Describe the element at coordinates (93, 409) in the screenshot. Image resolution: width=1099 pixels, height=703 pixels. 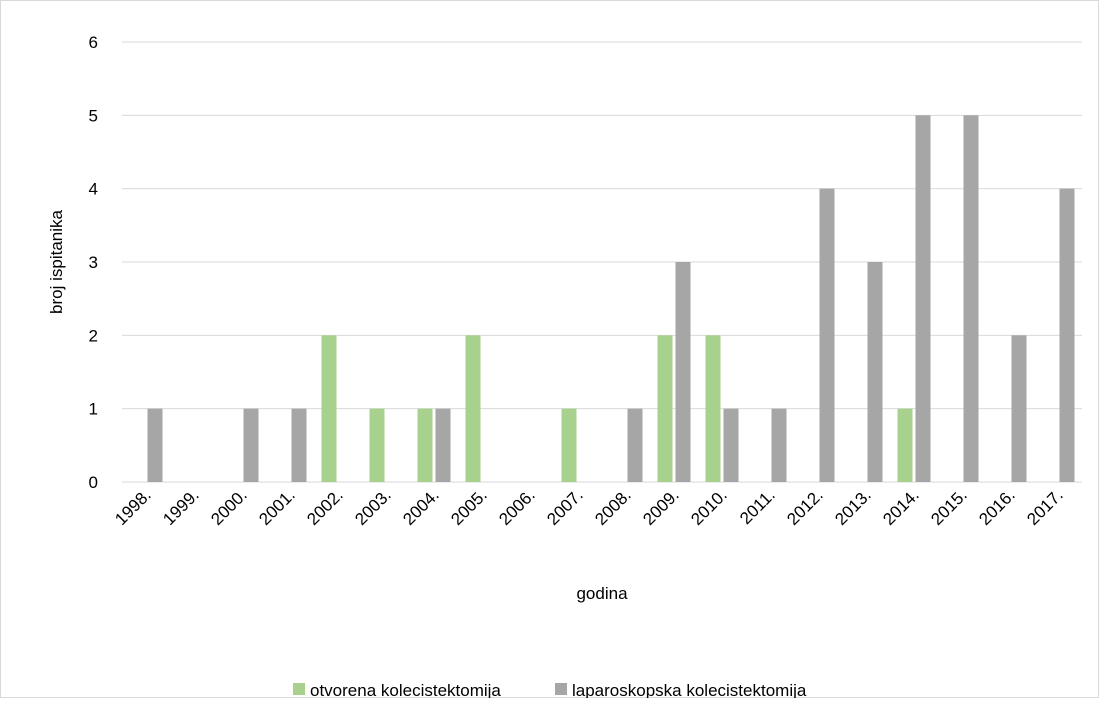
I see `y-tick-label: 1` at that location.